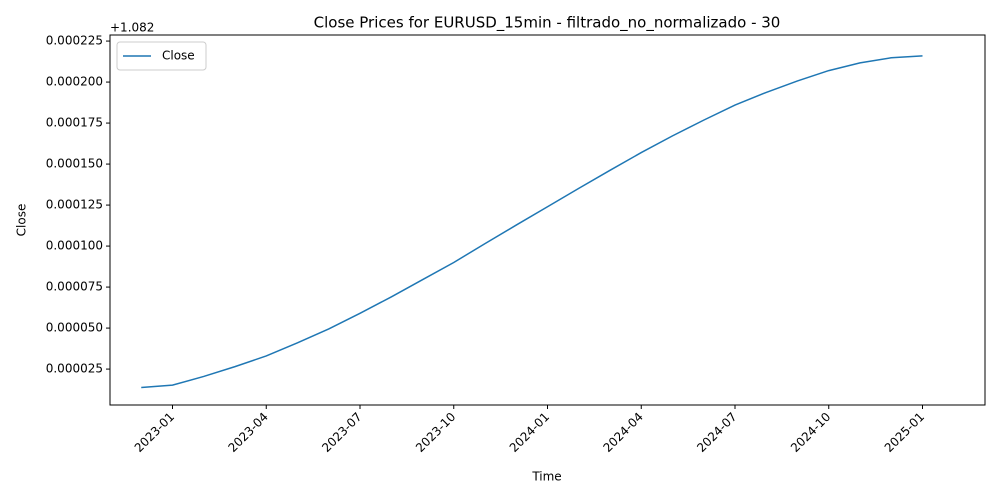  Describe the element at coordinates (132, 28) in the screenshot. I see `y-offset-label: +1.082` at that location.